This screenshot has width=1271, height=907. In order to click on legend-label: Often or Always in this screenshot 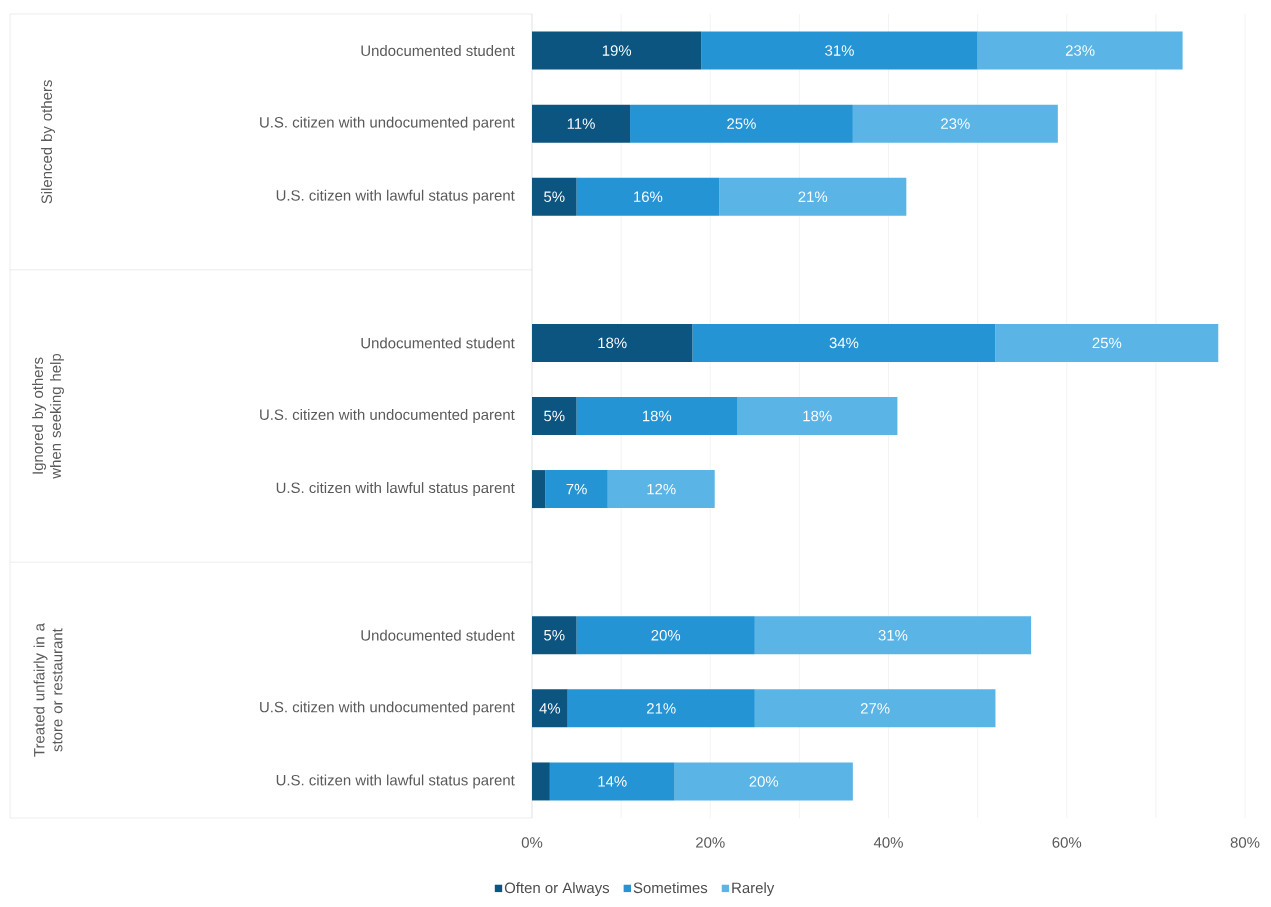, I will do `click(557, 889)`.